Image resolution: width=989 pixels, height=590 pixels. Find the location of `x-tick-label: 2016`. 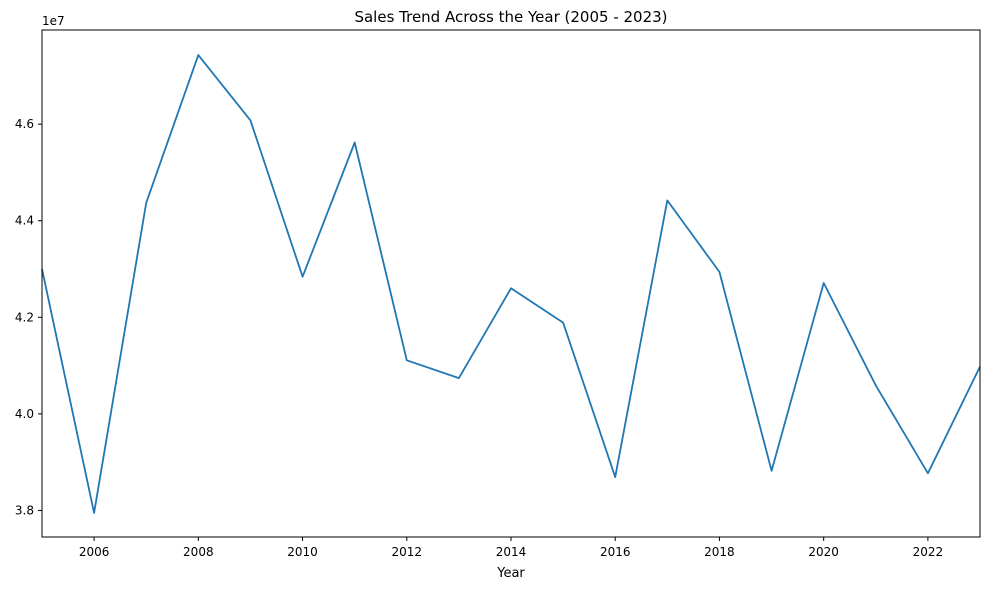

x-tick-label: 2016 is located at coordinates (615, 552).